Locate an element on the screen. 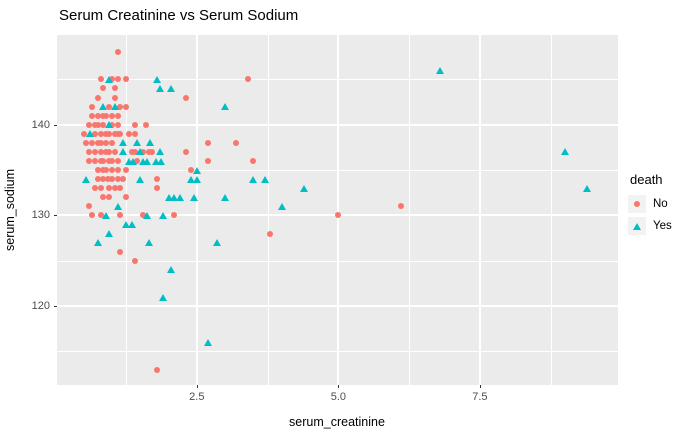 The image size is (698, 441). x-tick-label: 5.0 is located at coordinates (338, 397).